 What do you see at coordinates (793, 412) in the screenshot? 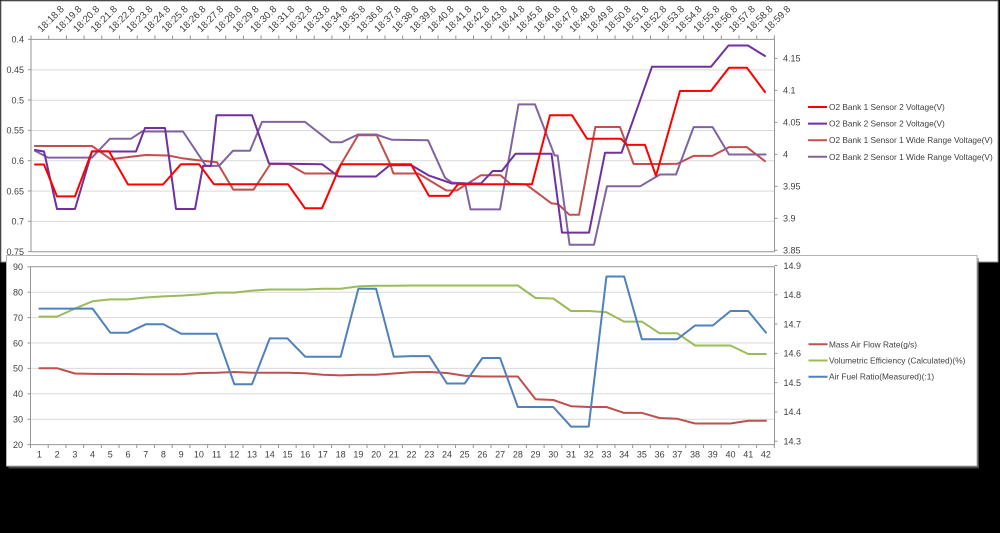
I see `svg-text: 14.4` at bounding box center [793, 412].